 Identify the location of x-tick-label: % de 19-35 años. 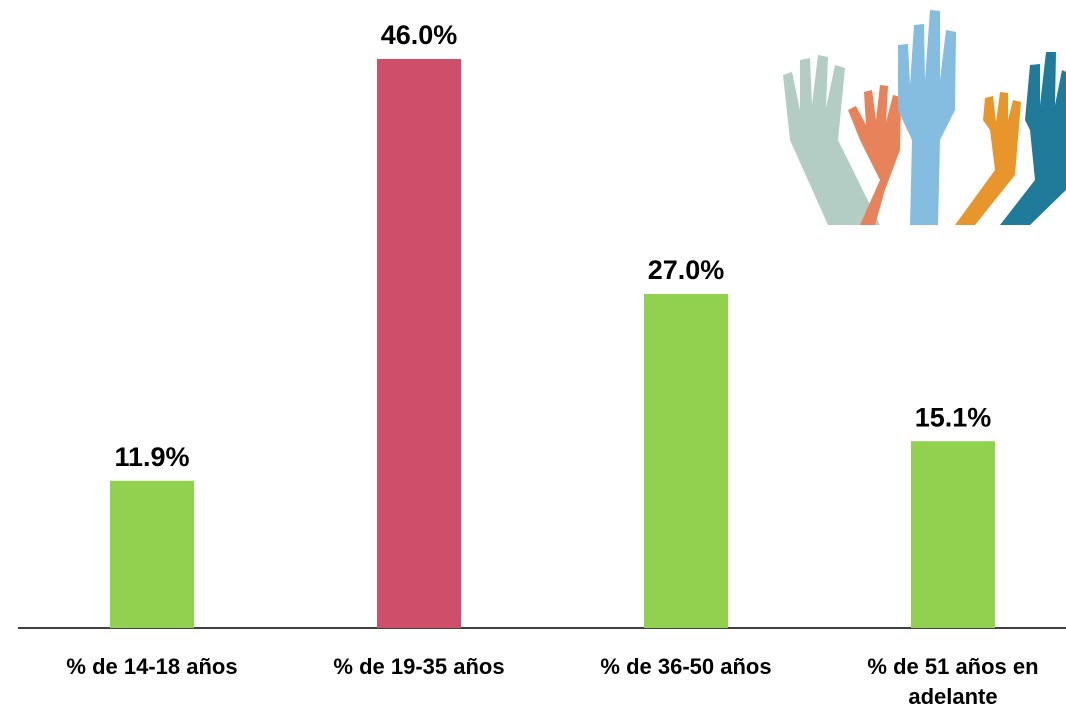
(419, 666).